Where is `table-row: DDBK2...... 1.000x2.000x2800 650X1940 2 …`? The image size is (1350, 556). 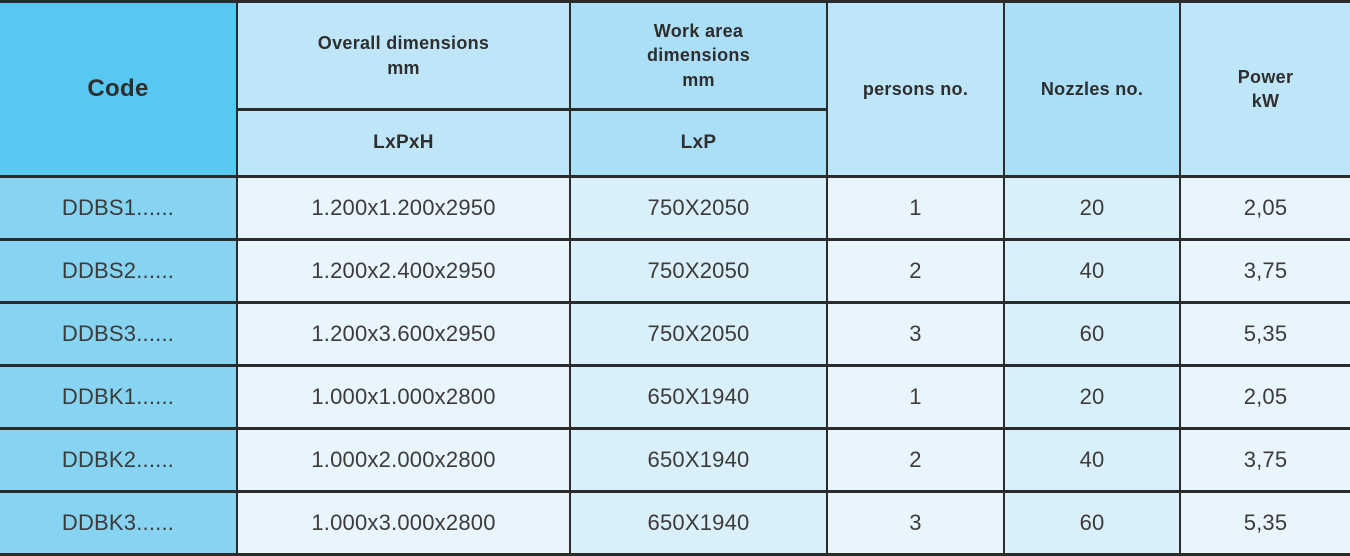
table-row: DDBK2...... 1.000x2.000x2800 650X1940 2 … is located at coordinates (675, 460).